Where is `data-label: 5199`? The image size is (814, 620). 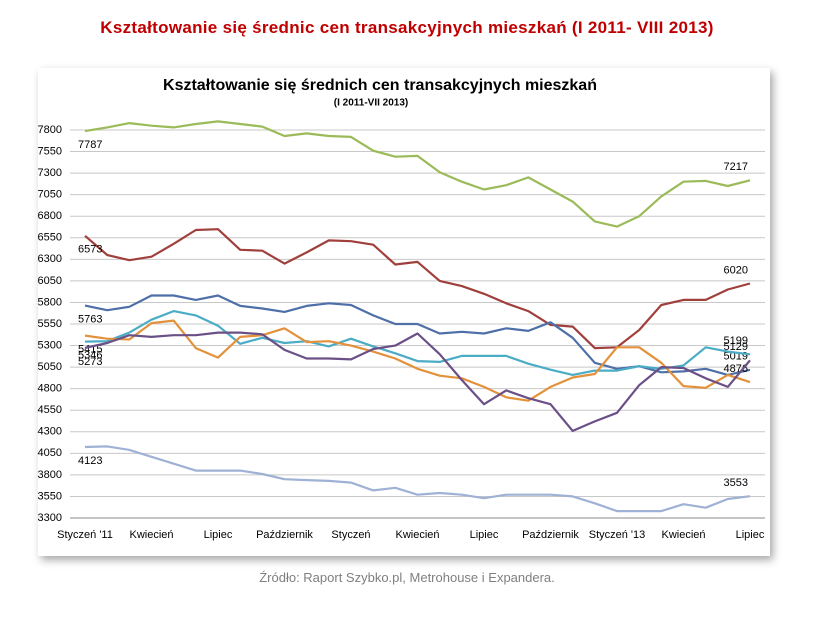 data-label: 5199 is located at coordinates (736, 341).